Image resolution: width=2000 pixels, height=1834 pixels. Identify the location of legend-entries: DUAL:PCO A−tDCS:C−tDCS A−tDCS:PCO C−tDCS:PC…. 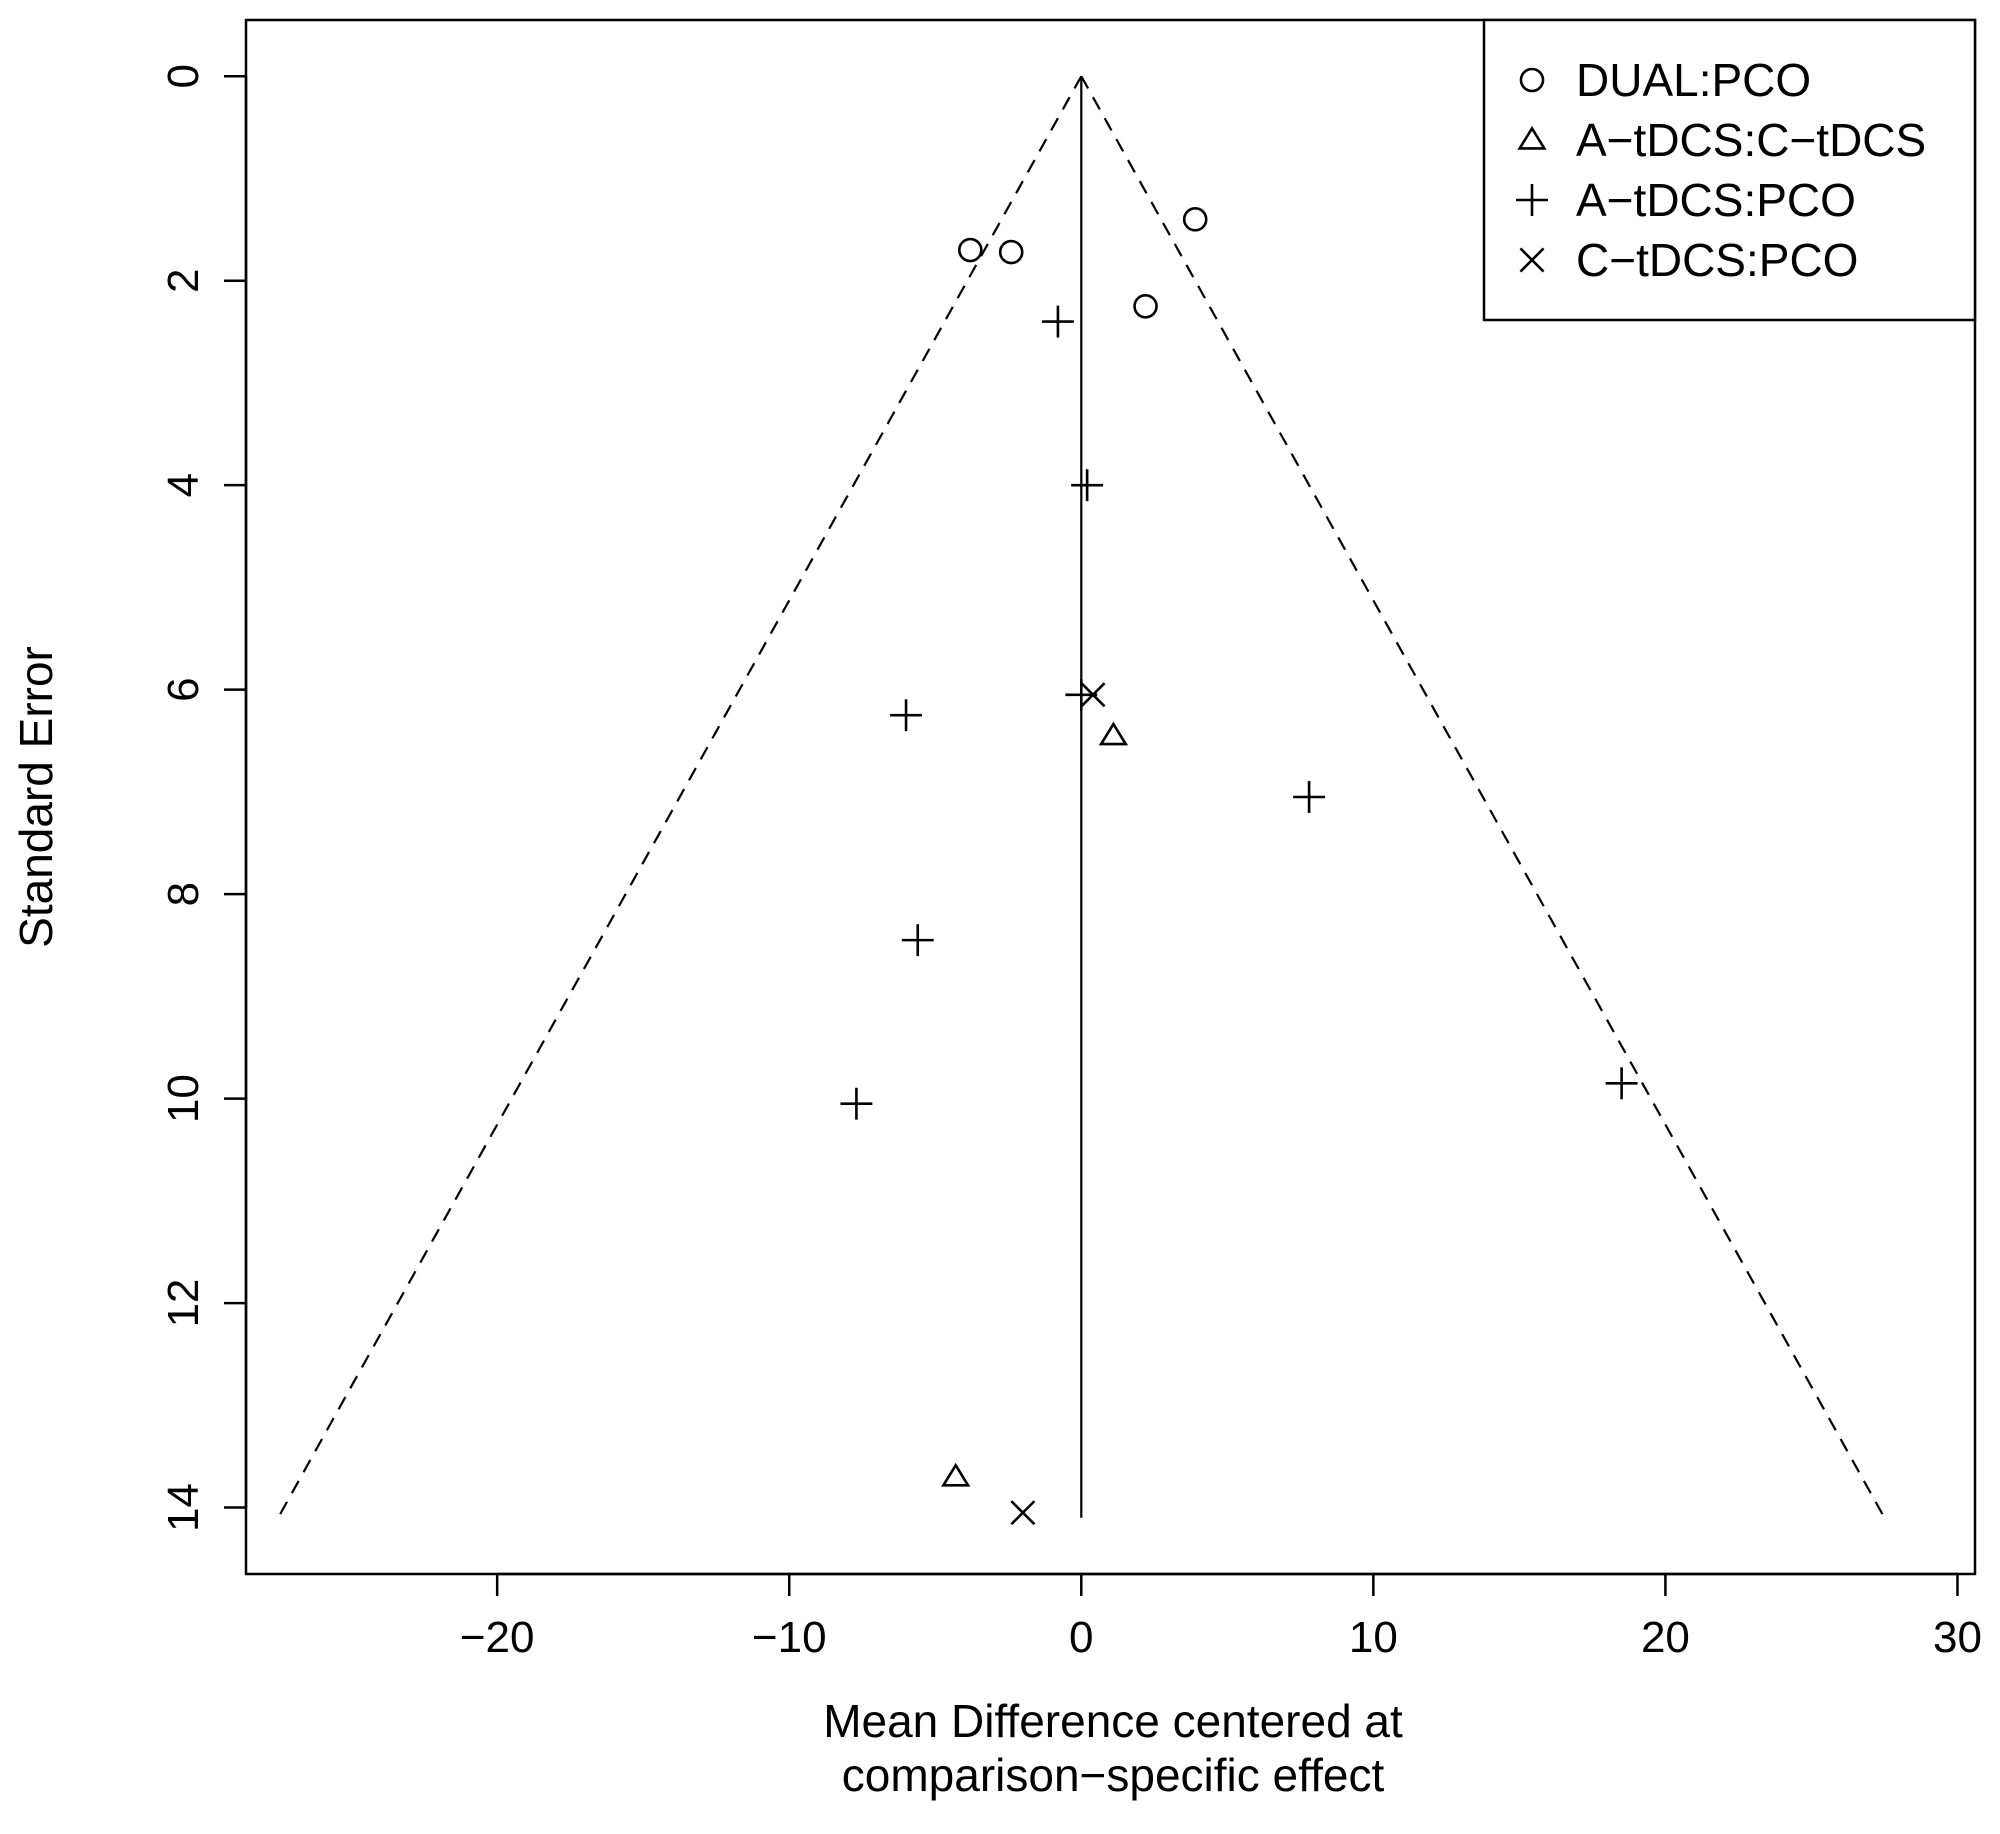
(1721, 170).